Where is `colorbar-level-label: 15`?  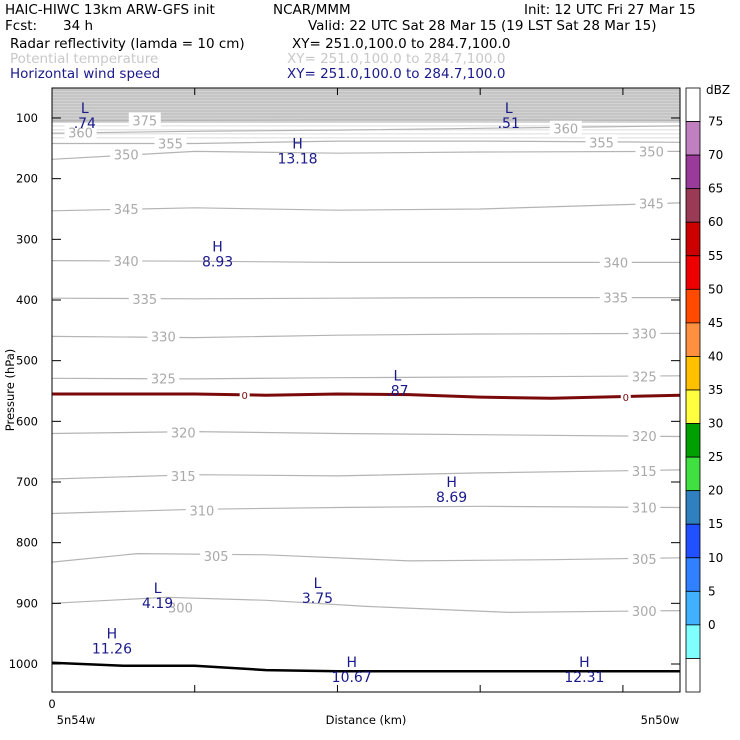 colorbar-level-label: 15 is located at coordinates (715, 524).